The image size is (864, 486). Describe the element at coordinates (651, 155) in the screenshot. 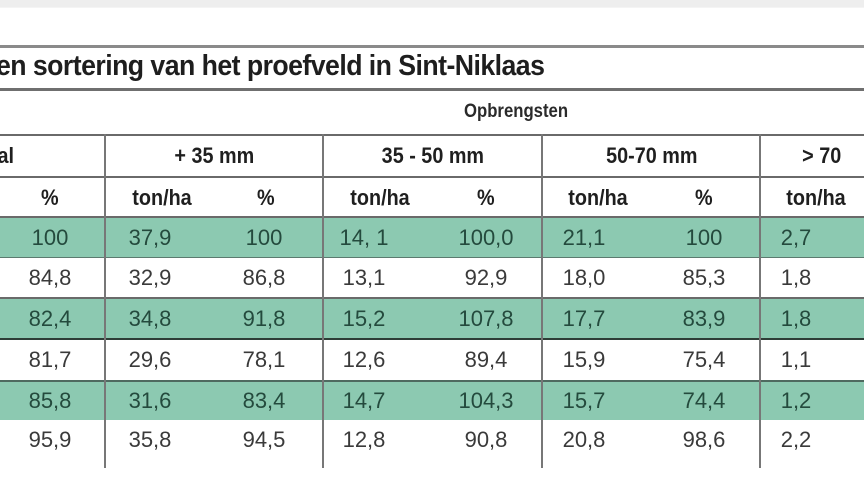

I see `group-header-50-70: 50-70 mm` at that location.